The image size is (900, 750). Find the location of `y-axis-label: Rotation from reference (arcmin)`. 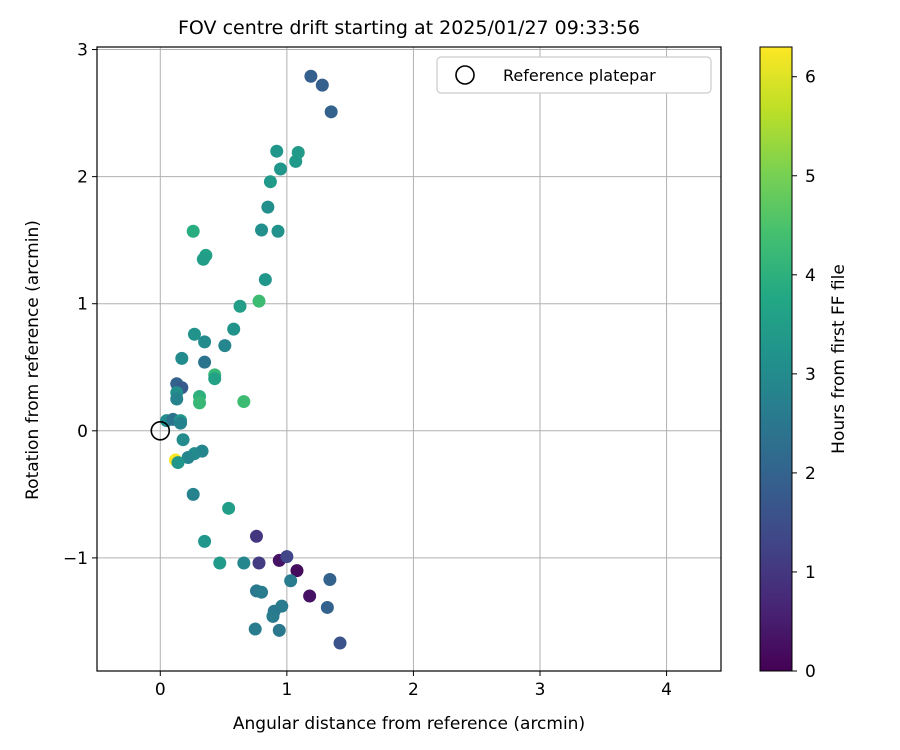

y-axis-label: Rotation from reference (arcmin) is located at coordinates (33, 360).